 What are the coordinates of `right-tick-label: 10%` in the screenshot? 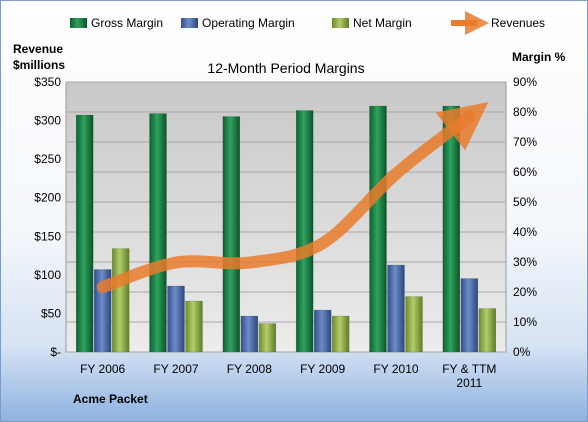 It's located at (525, 322).